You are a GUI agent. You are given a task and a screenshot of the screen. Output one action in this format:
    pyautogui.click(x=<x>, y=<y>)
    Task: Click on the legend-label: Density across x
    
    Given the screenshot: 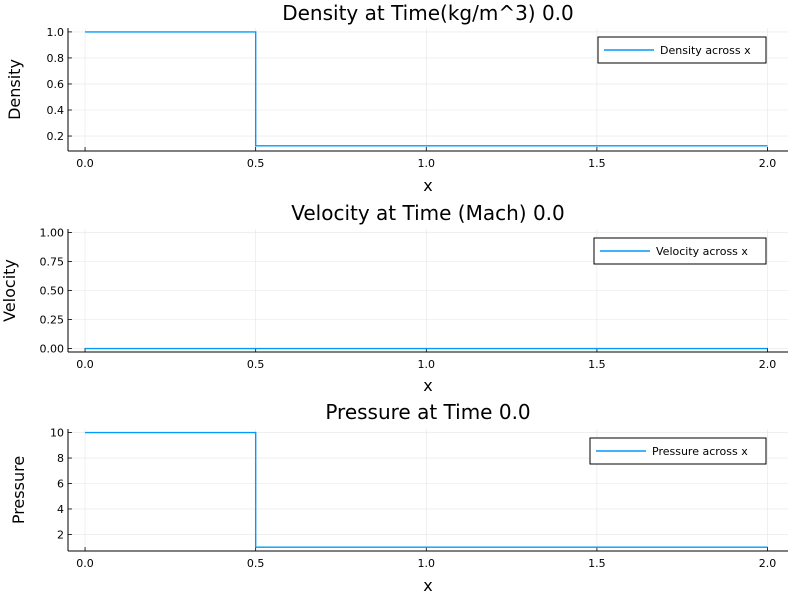 What is the action you would take?
    pyautogui.click(x=705, y=50)
    